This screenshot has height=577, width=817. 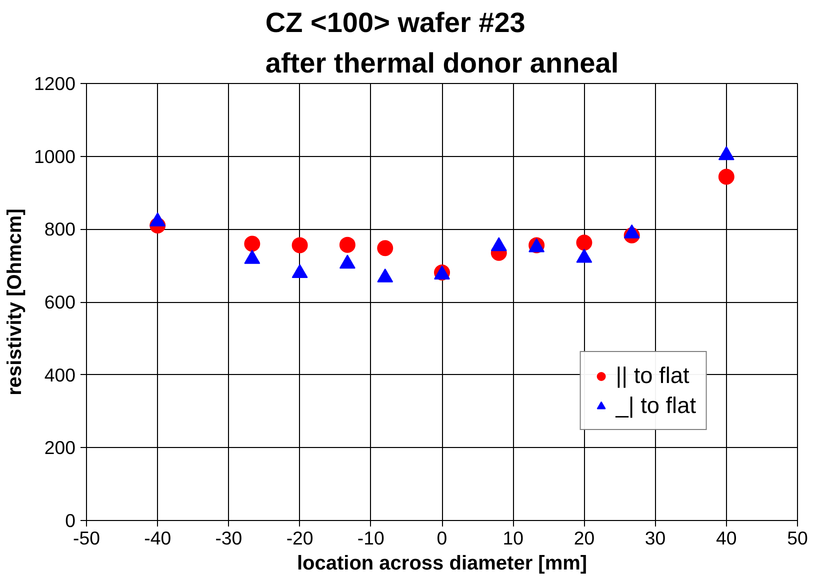 What do you see at coordinates (656, 405) in the screenshot?
I see `legend-label: _| to flat` at bounding box center [656, 405].